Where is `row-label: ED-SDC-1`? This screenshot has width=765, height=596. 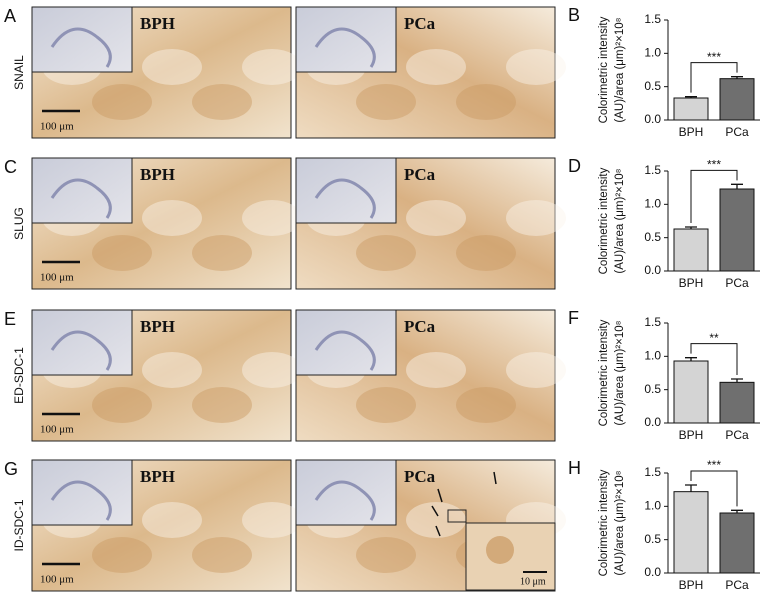 row-label: ED-SDC-1 is located at coordinates (19, 375).